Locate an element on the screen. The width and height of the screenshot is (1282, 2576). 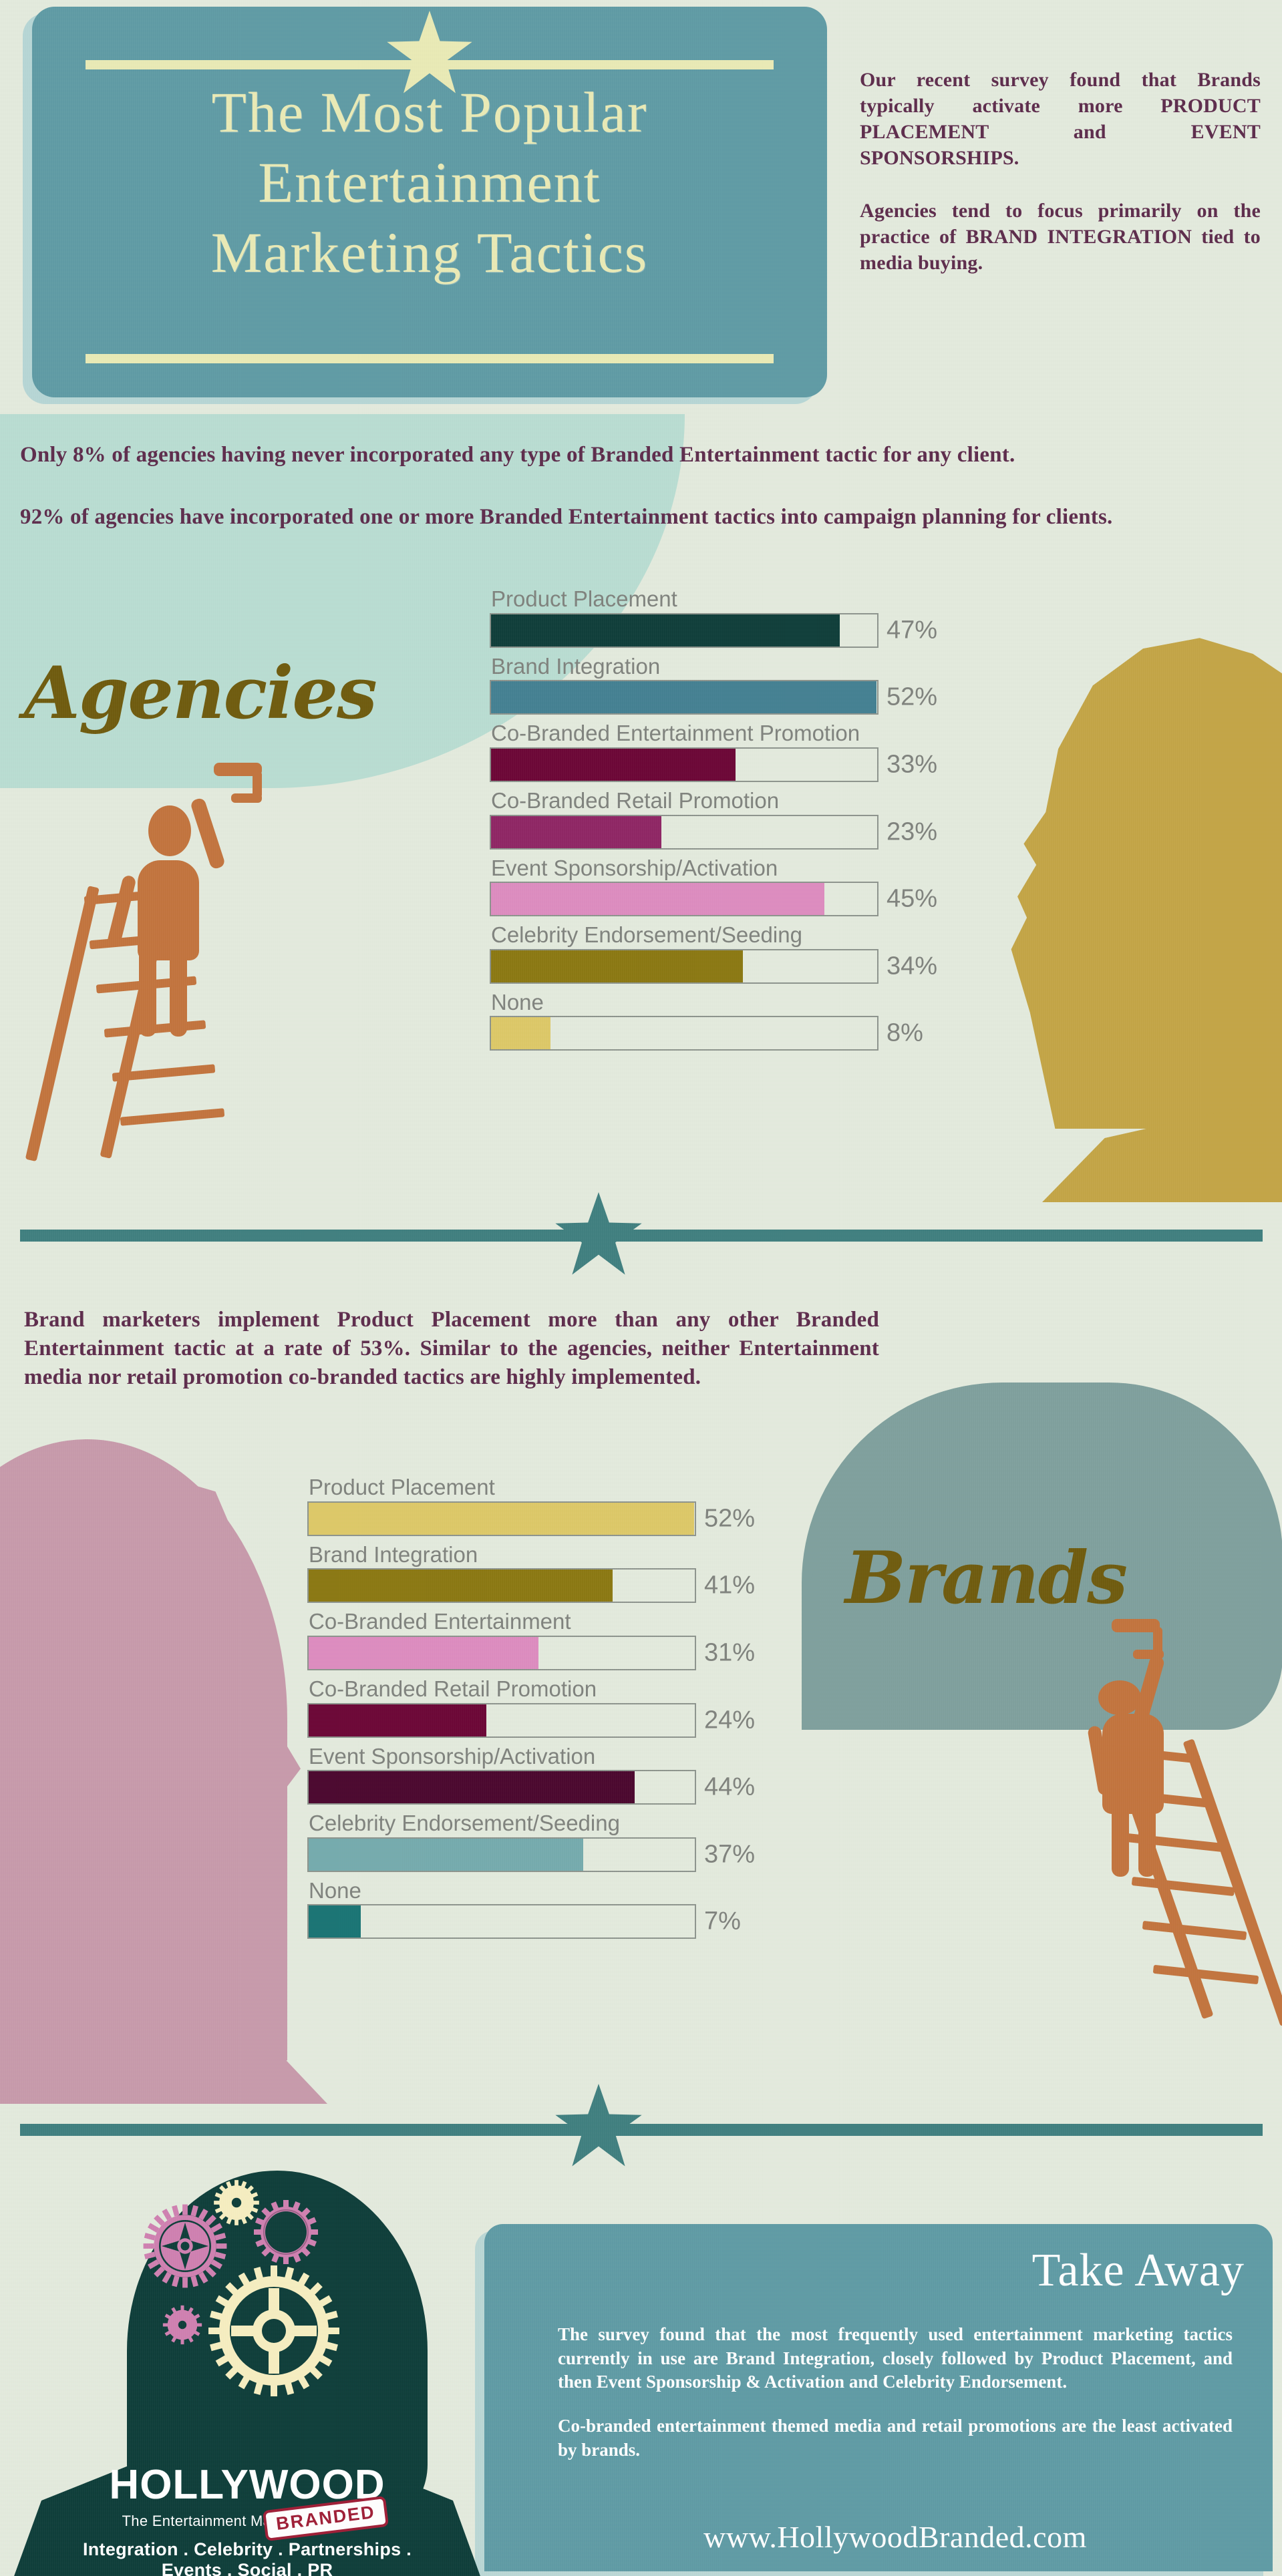
bar-track: 52% is located at coordinates (531, 1518).